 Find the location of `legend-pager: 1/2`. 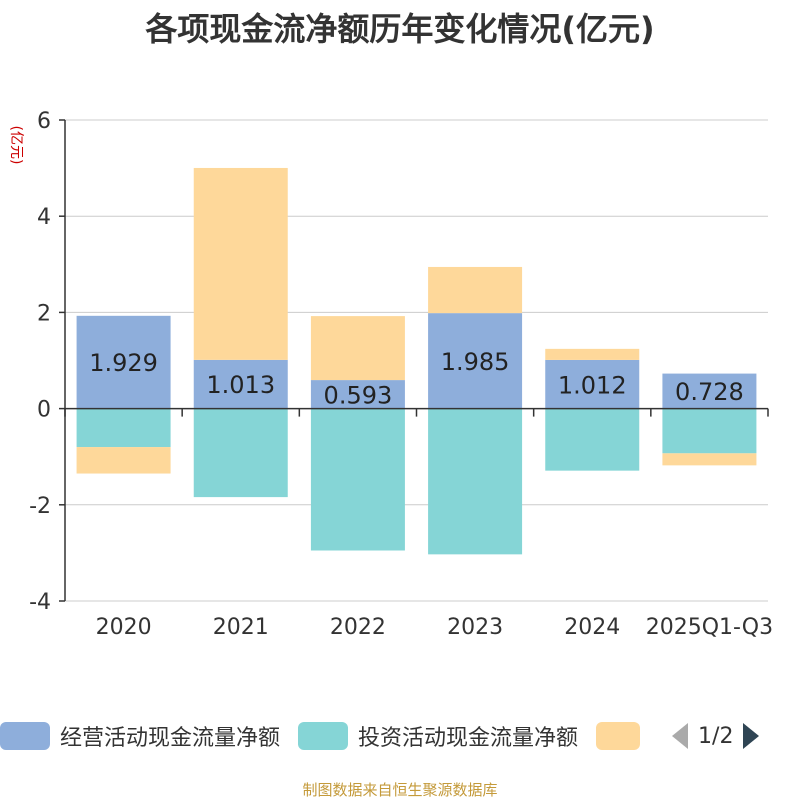

legend-pager: 1/2 is located at coordinates (716, 736).